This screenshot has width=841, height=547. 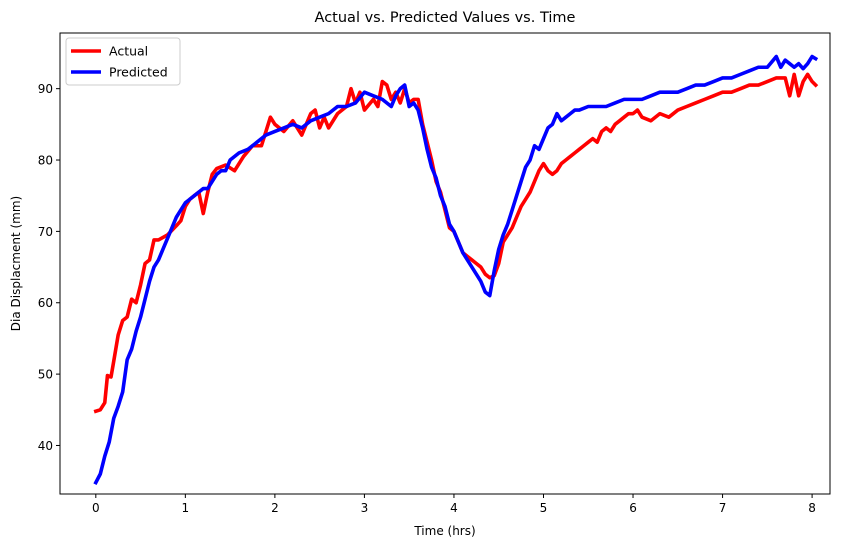 I want to click on y-axis: 40 50 60 70 80 90, so click(x=49, y=267).